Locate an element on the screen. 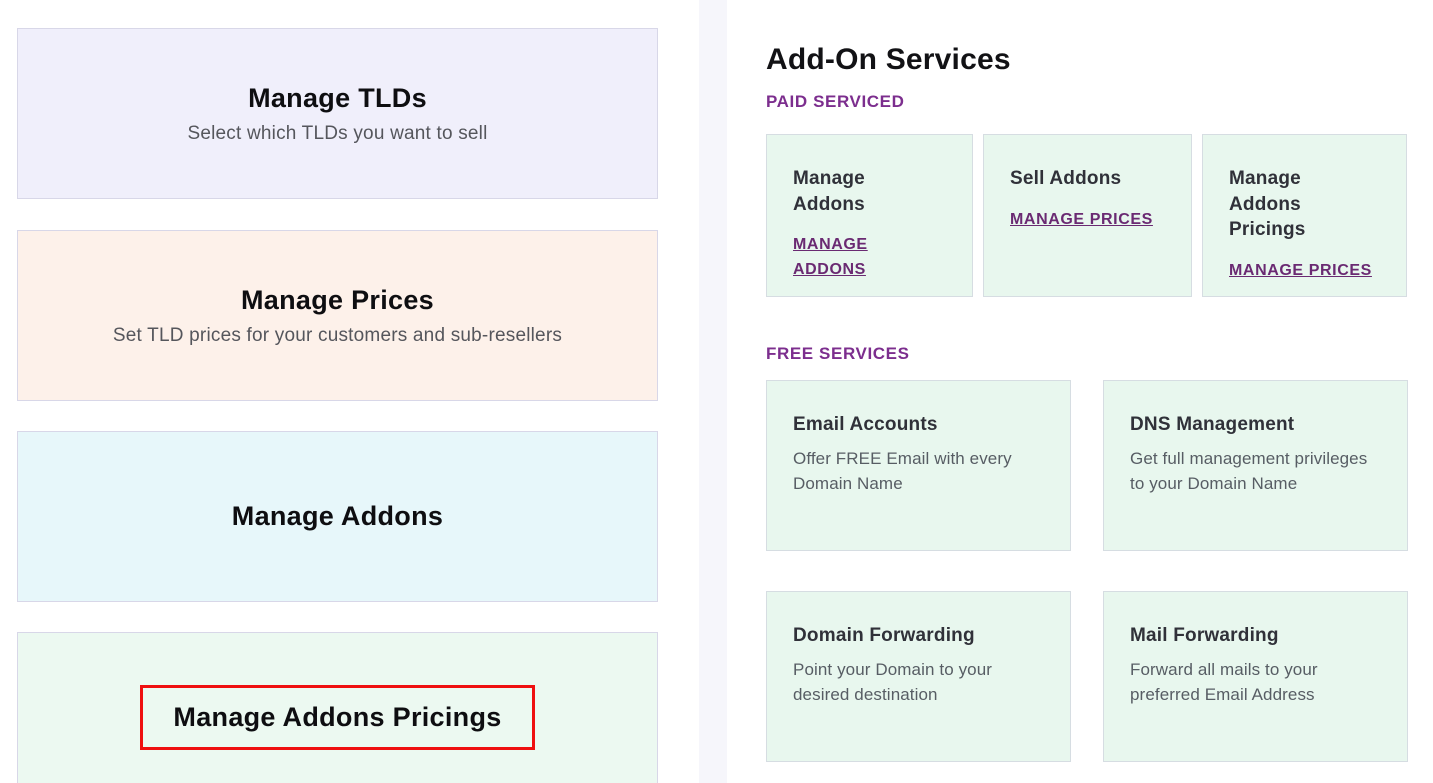 The width and height of the screenshot is (1433, 783). paid-card-manage-addons-pricings: Manage Addons Pricings MANAGE PRICES is located at coordinates (1304, 215).